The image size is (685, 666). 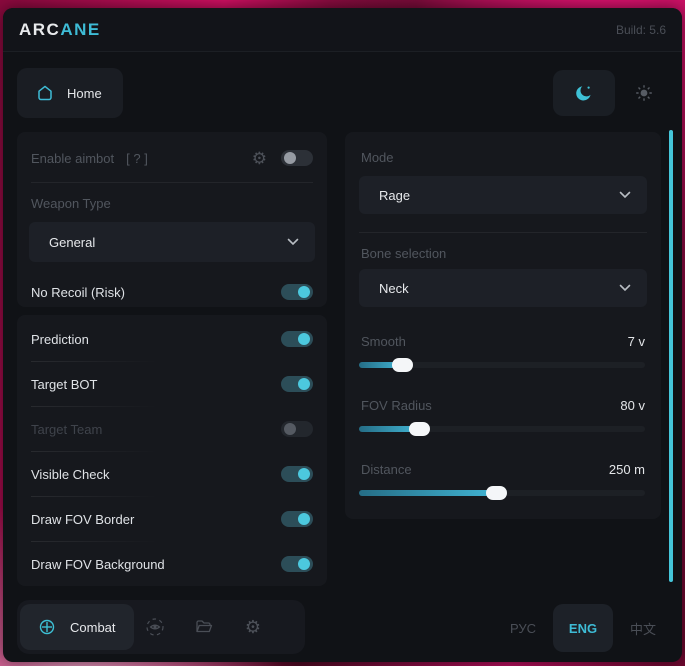 What do you see at coordinates (523, 628) in the screenshot?
I see `language-rus-button: РУС` at bounding box center [523, 628].